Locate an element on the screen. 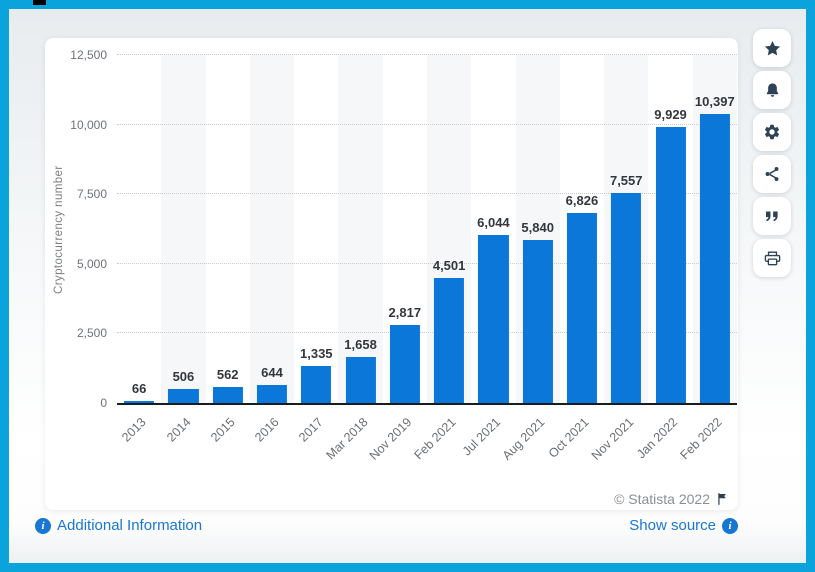 This screenshot has width=815, height=572. x-axis-label: 2013 is located at coordinates (134, 430).